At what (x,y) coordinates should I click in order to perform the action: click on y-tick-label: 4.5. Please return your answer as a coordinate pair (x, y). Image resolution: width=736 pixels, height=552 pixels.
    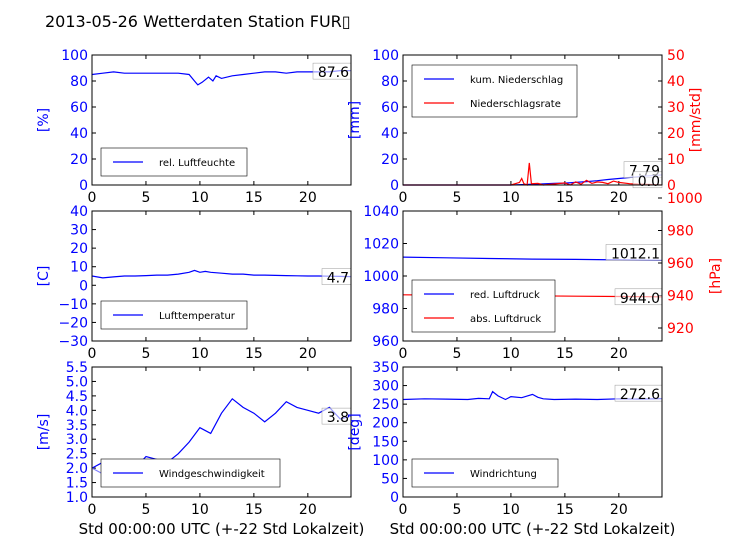
    Looking at the image, I should click on (77, 397).